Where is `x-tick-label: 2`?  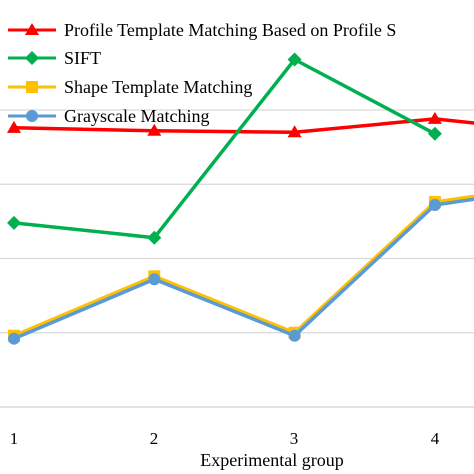 x-tick-label: 2 is located at coordinates (154, 438).